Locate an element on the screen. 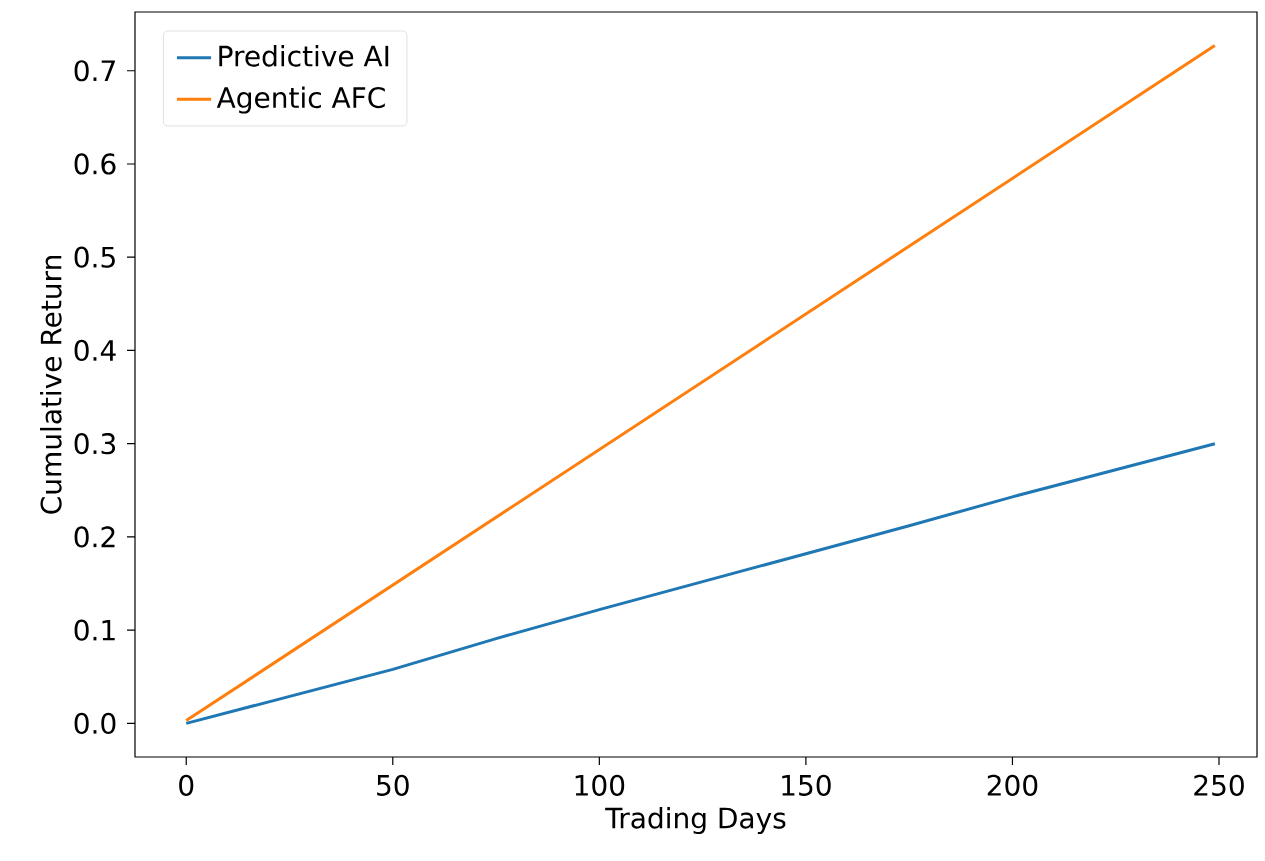 Image resolution: width=1265 pixels, height=861 pixels. x-axis-title: Trading Days is located at coordinates (695, 820).